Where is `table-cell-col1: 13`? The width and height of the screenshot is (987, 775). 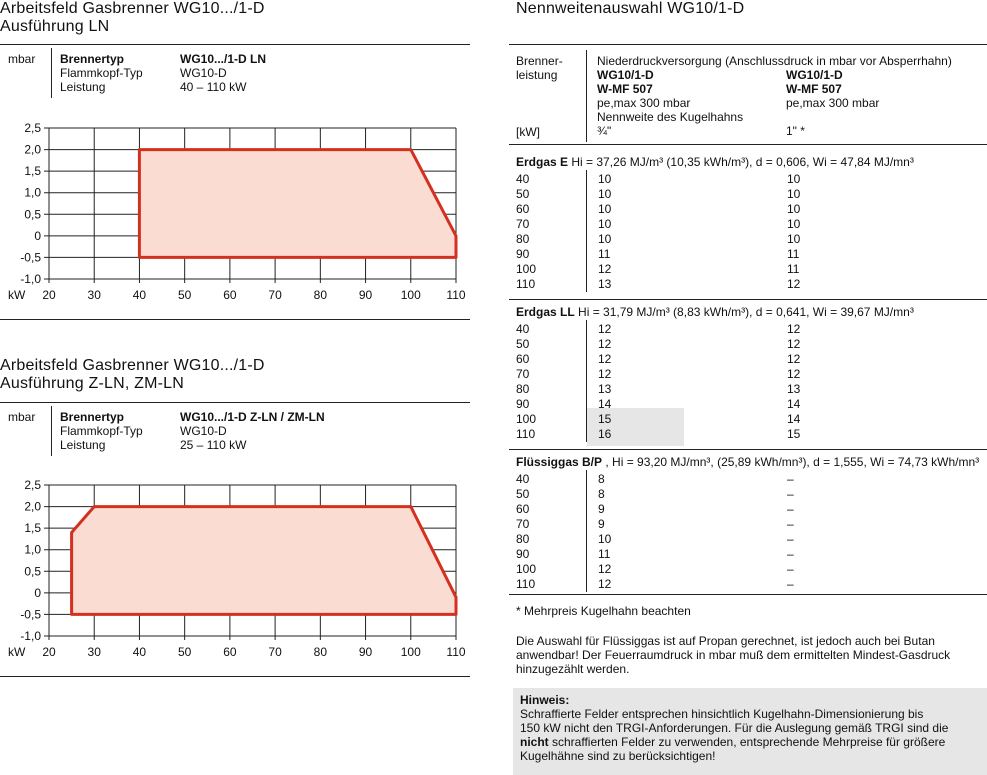 table-cell-col1: 13 is located at coordinates (605, 284).